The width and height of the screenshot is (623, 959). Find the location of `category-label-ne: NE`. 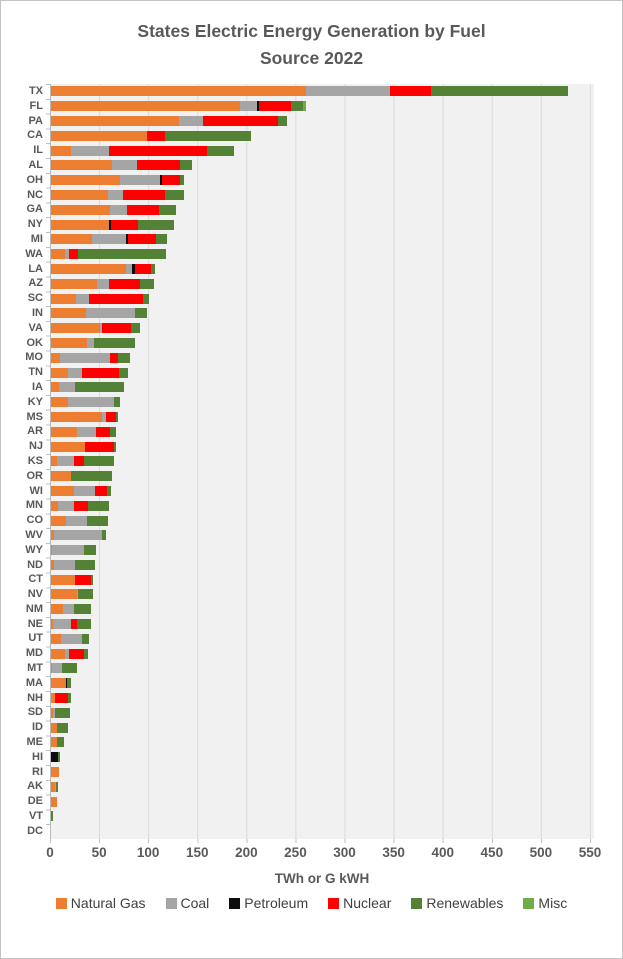

category-label-ne: NE is located at coordinates (35, 623).